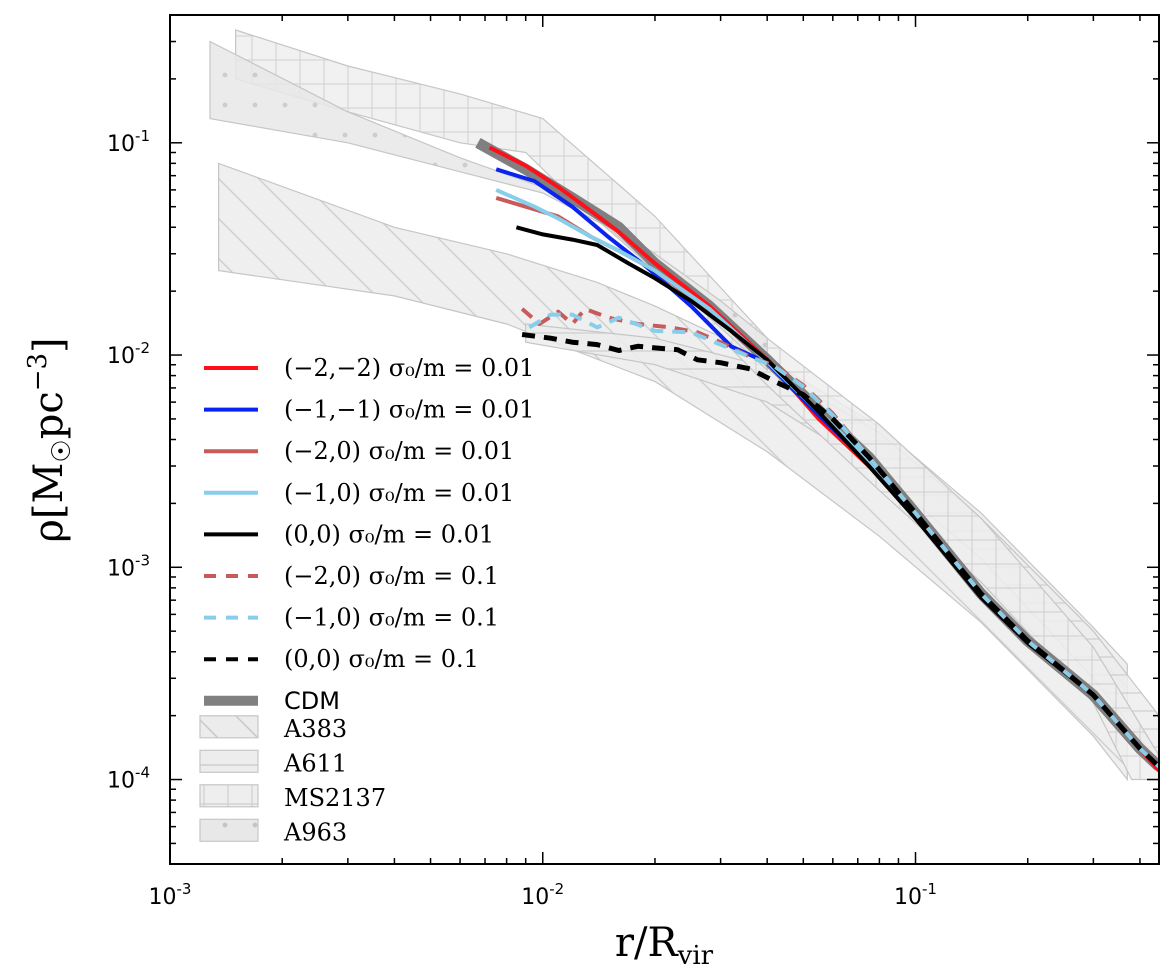 Image resolution: width=1174 pixels, height=972 pixels. Describe the element at coordinates (399, 451) in the screenshot. I see `legend-label: (−2,0) σ₀/m = 0.01` at that location.